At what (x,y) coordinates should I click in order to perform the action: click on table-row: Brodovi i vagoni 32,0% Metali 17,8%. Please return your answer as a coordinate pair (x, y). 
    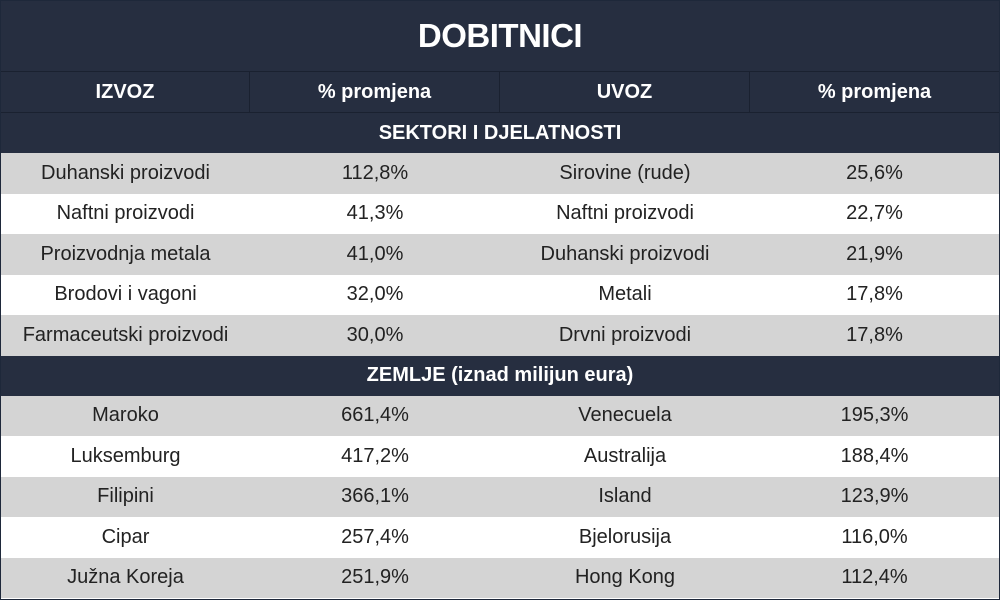
    Looking at the image, I should click on (500, 294).